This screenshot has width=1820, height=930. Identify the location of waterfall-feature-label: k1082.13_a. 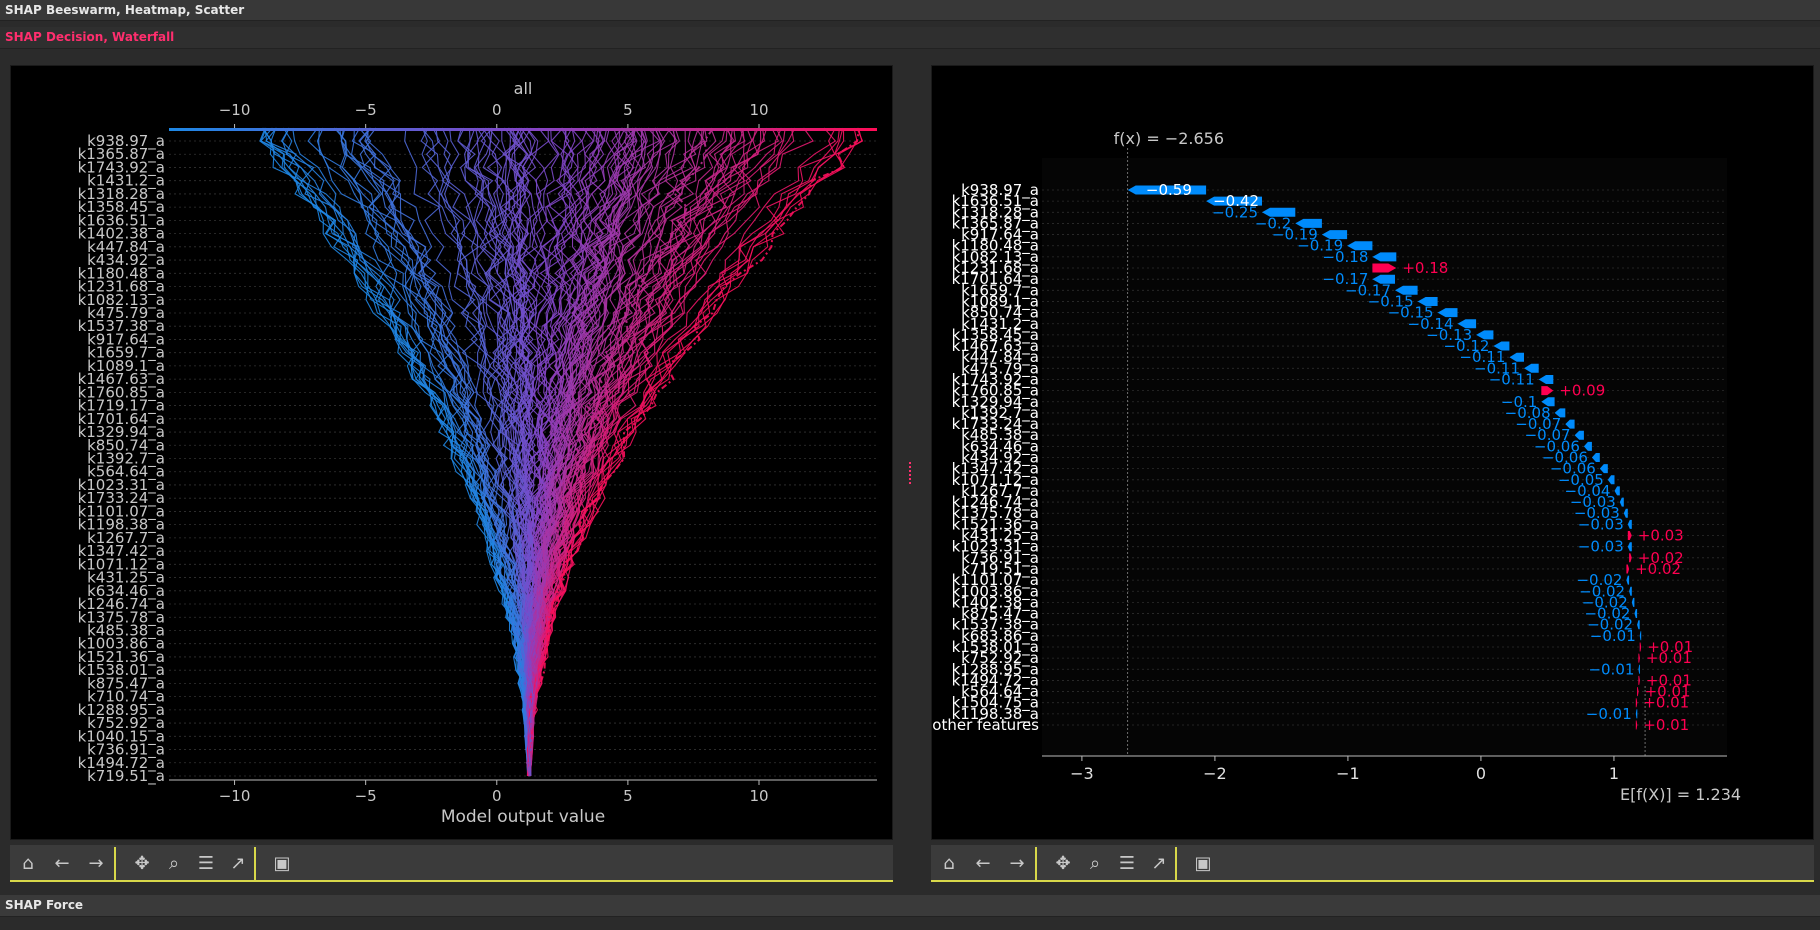
(995, 257).